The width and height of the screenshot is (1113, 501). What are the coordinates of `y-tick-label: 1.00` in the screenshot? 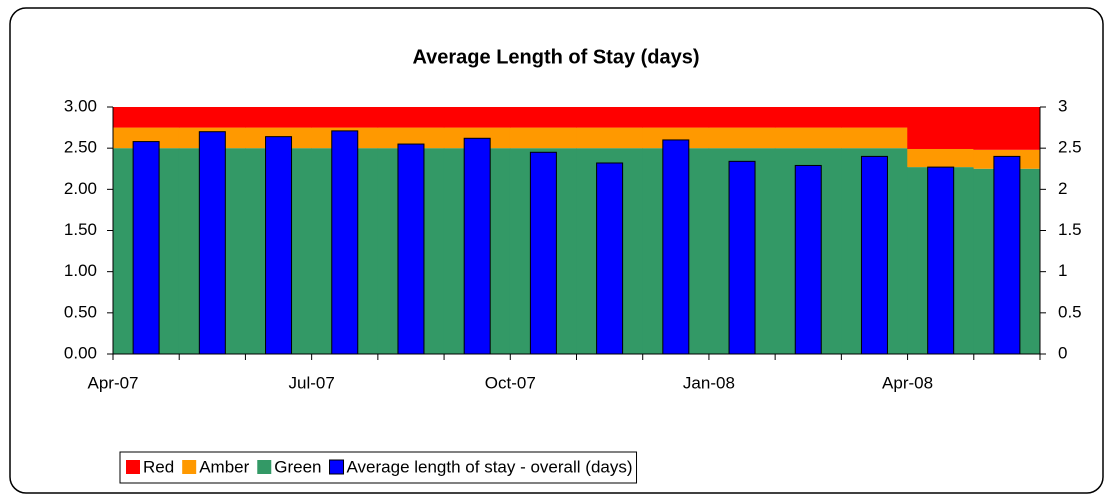 It's located at (80, 270).